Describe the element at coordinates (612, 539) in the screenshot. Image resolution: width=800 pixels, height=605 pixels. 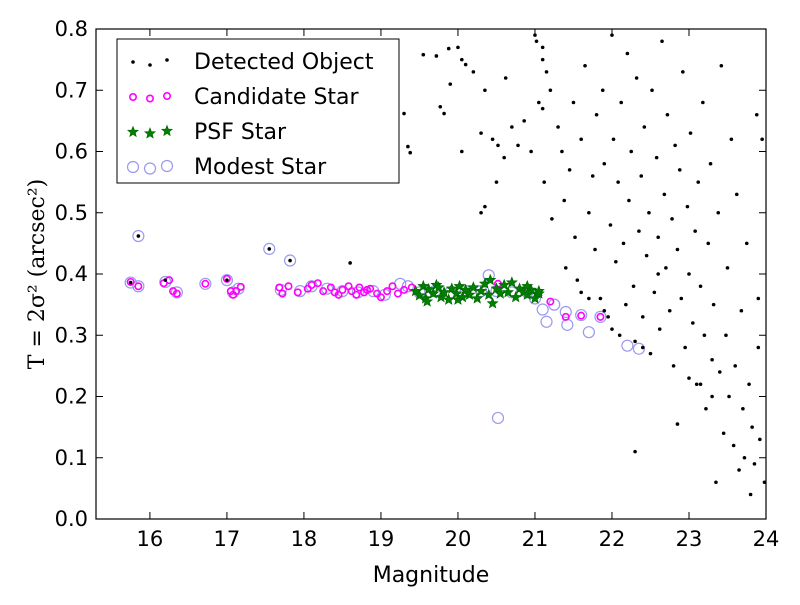
I see `x-tick-label: 22` at that location.